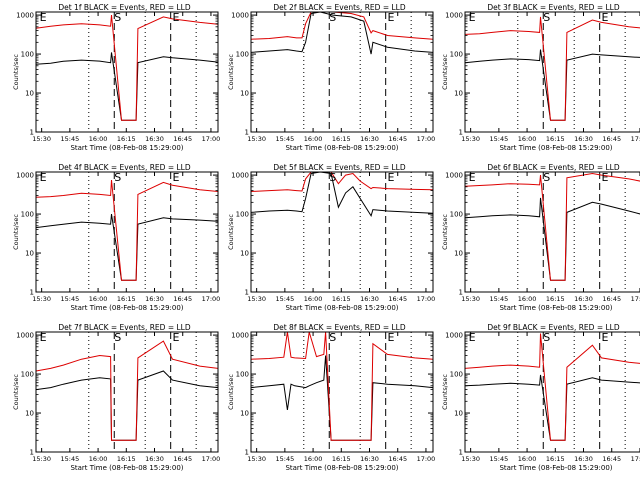 The width and height of the screenshot is (640, 484). What do you see at coordinates (339, 167) in the screenshot?
I see `panel-title: Det 5f BLACK = Events, RED = LLD` at bounding box center [339, 167].